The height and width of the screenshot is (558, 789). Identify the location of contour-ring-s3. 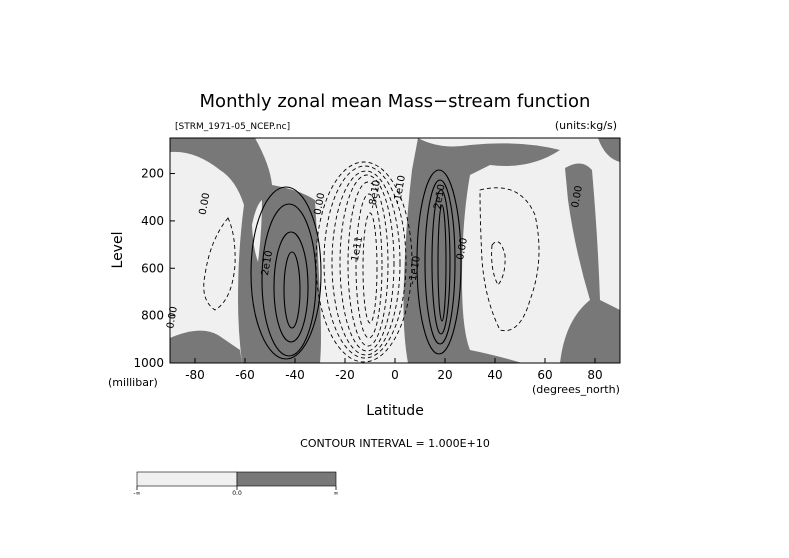
(291, 287).